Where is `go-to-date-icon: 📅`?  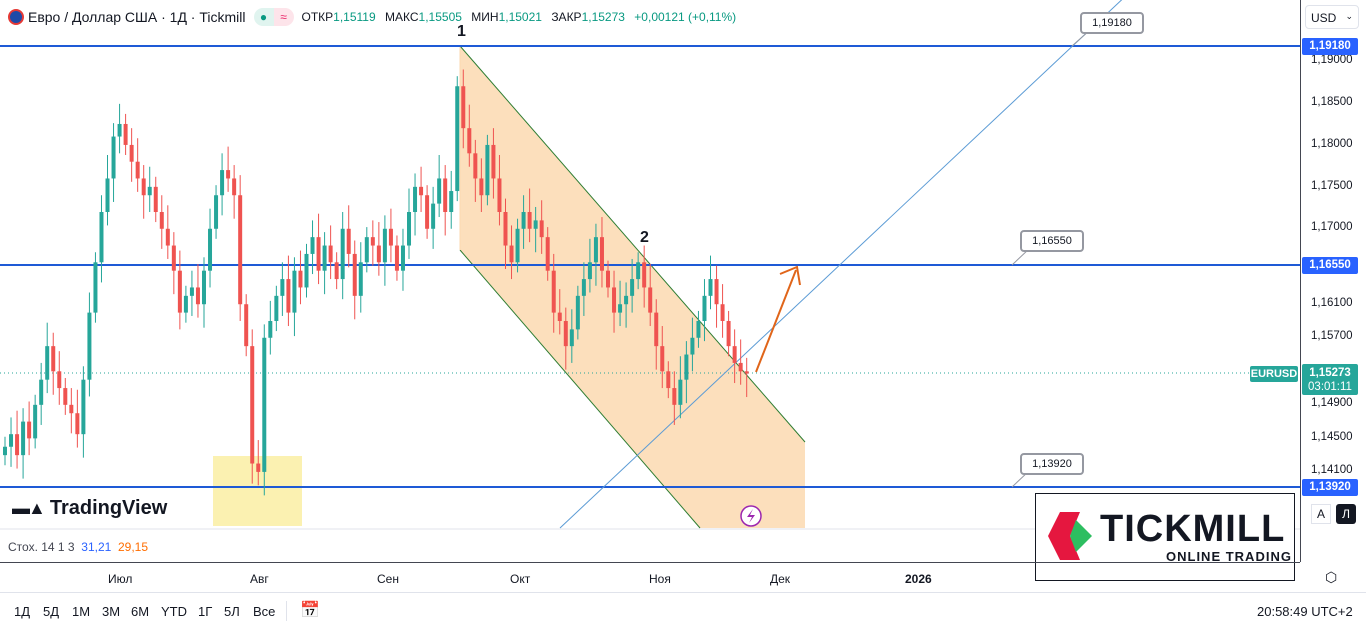
go-to-date-icon: 📅 is located at coordinates (310, 610).